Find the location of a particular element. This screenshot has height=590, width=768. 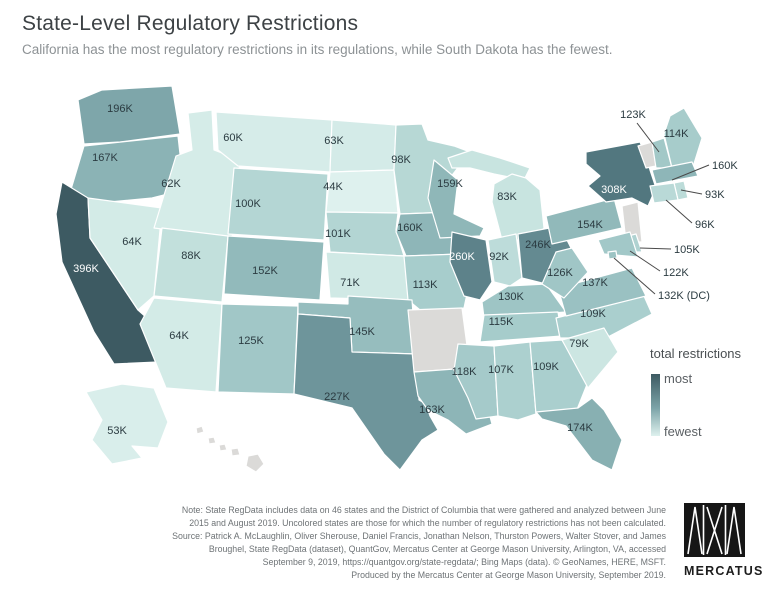

state-label-AL: 107K is located at coordinates (501, 370).